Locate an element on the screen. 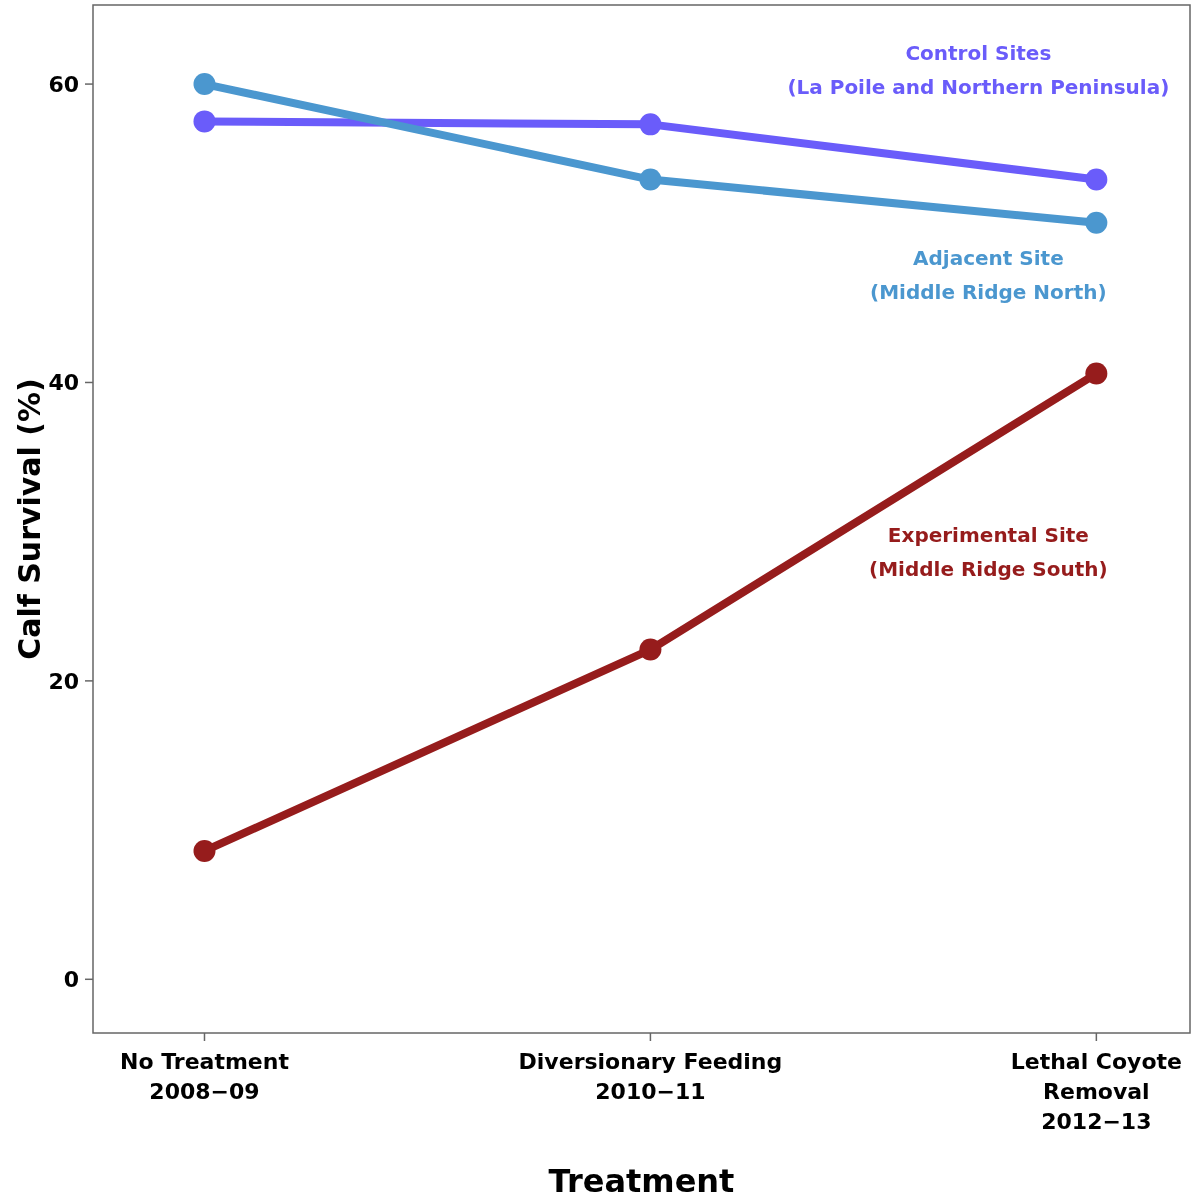 The width and height of the screenshot is (1199, 1199). series-label: Adjacent Site (Middle Ridge North) is located at coordinates (988, 274).